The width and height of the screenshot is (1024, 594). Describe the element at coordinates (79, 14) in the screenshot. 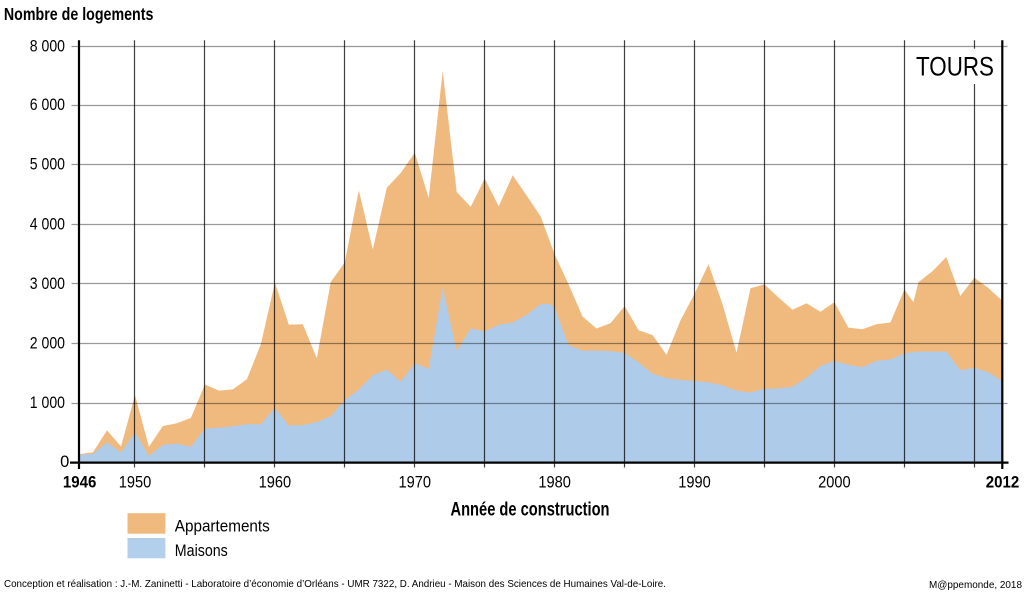

I see `svg-text: Nombre de logements` at that location.